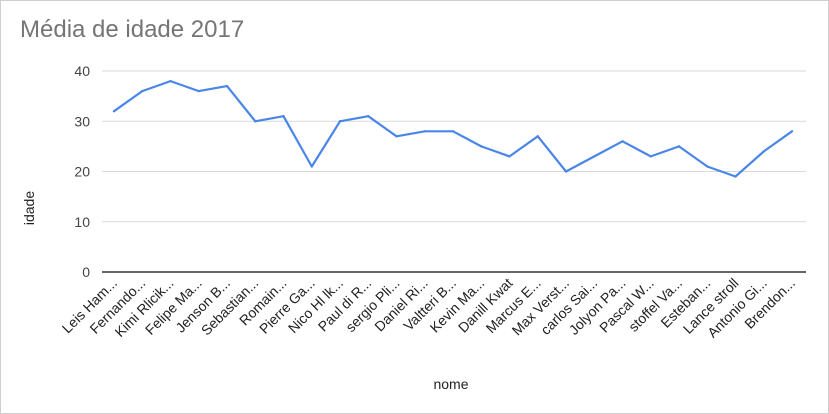  What do you see at coordinates (82, 71) in the screenshot?
I see `y-tick-label: 40` at bounding box center [82, 71].